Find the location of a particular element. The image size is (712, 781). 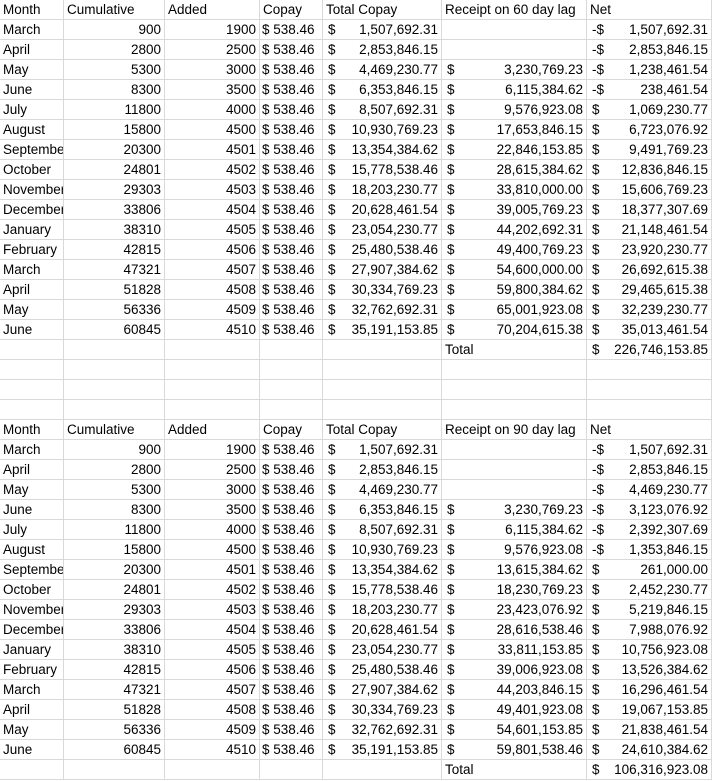

net-cell: -$ 4,469,230.77 is located at coordinates (649, 490).